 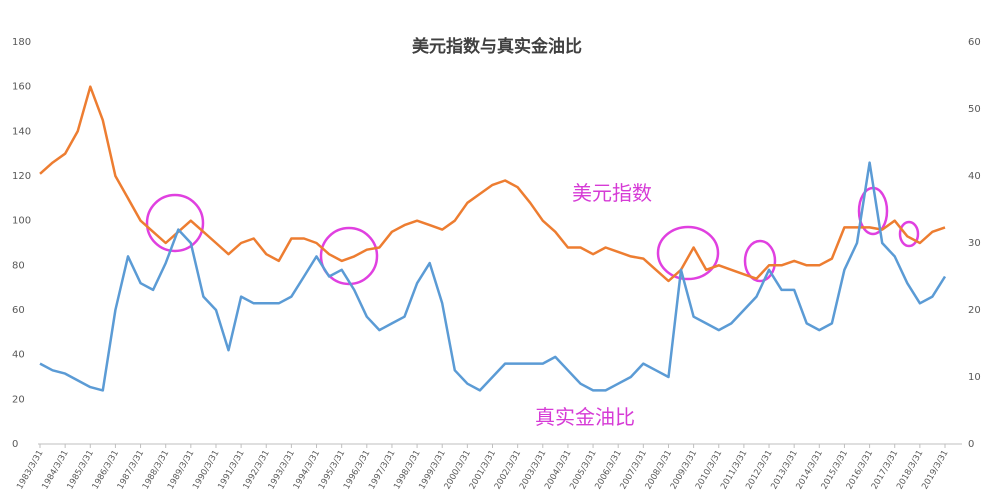 What do you see at coordinates (585, 417) in the screenshot?
I see `annotation: 真实金油比` at bounding box center [585, 417].